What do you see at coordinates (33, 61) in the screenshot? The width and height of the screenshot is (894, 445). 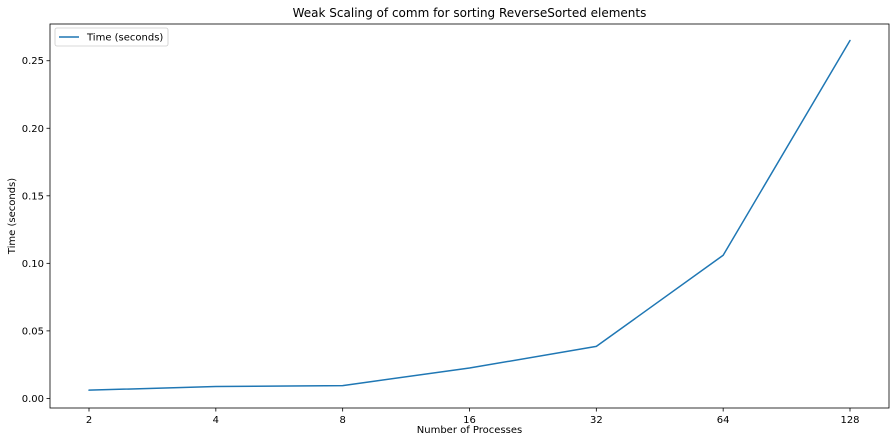 I see `y-tick-label: 0.25` at bounding box center [33, 61].